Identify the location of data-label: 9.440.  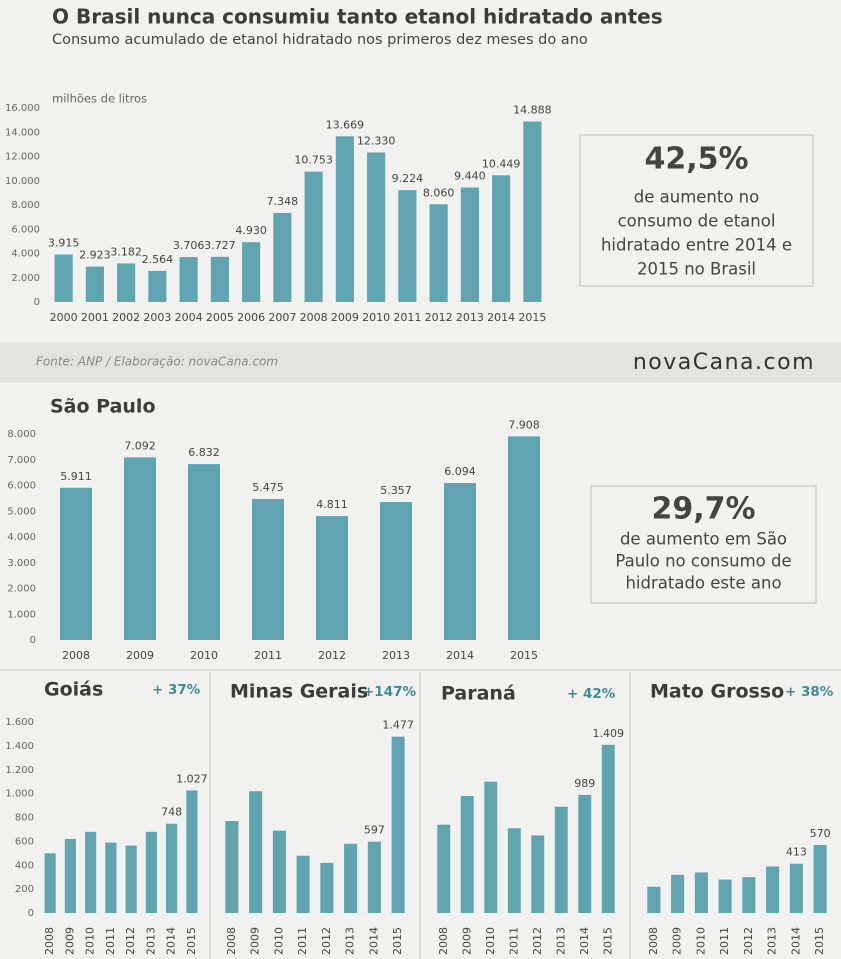
(470, 176).